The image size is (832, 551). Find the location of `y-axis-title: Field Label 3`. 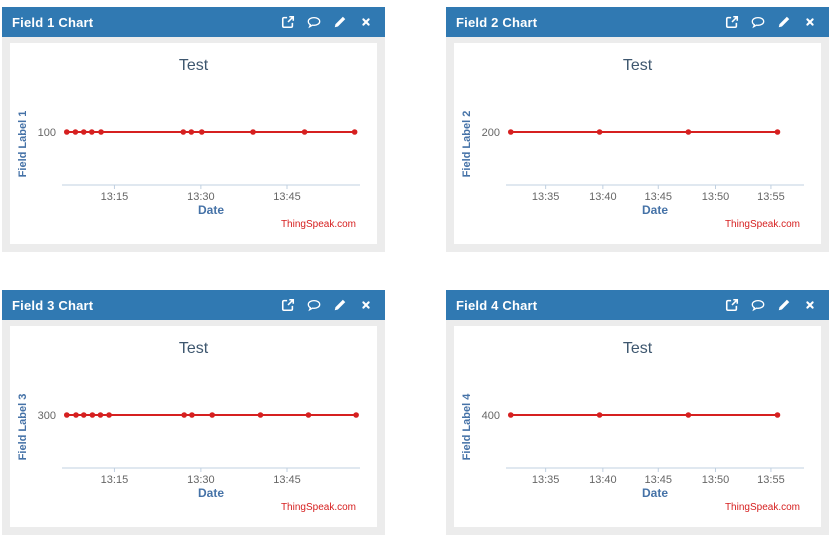

y-axis-title: Field Label 3 is located at coordinates (23, 427).